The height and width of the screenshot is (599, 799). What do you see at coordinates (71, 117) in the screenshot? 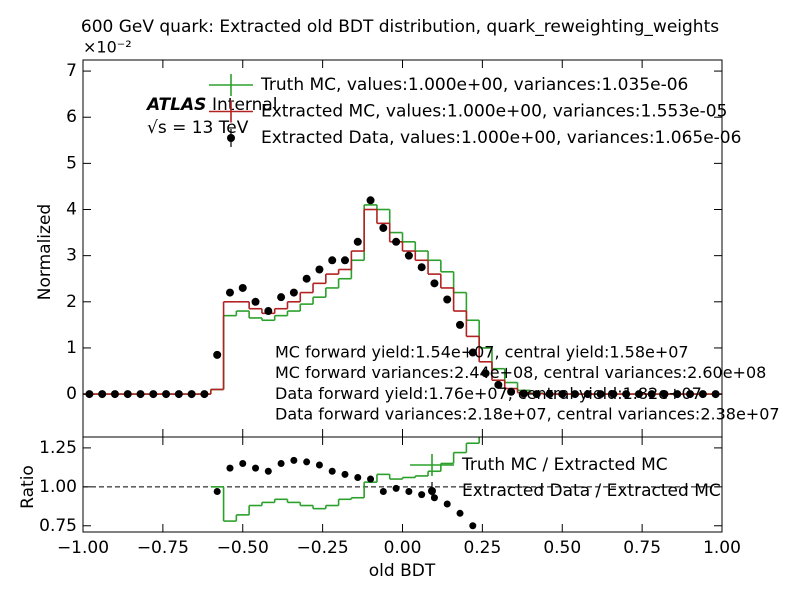
I see `y-tick-label: 6` at bounding box center [71, 117].